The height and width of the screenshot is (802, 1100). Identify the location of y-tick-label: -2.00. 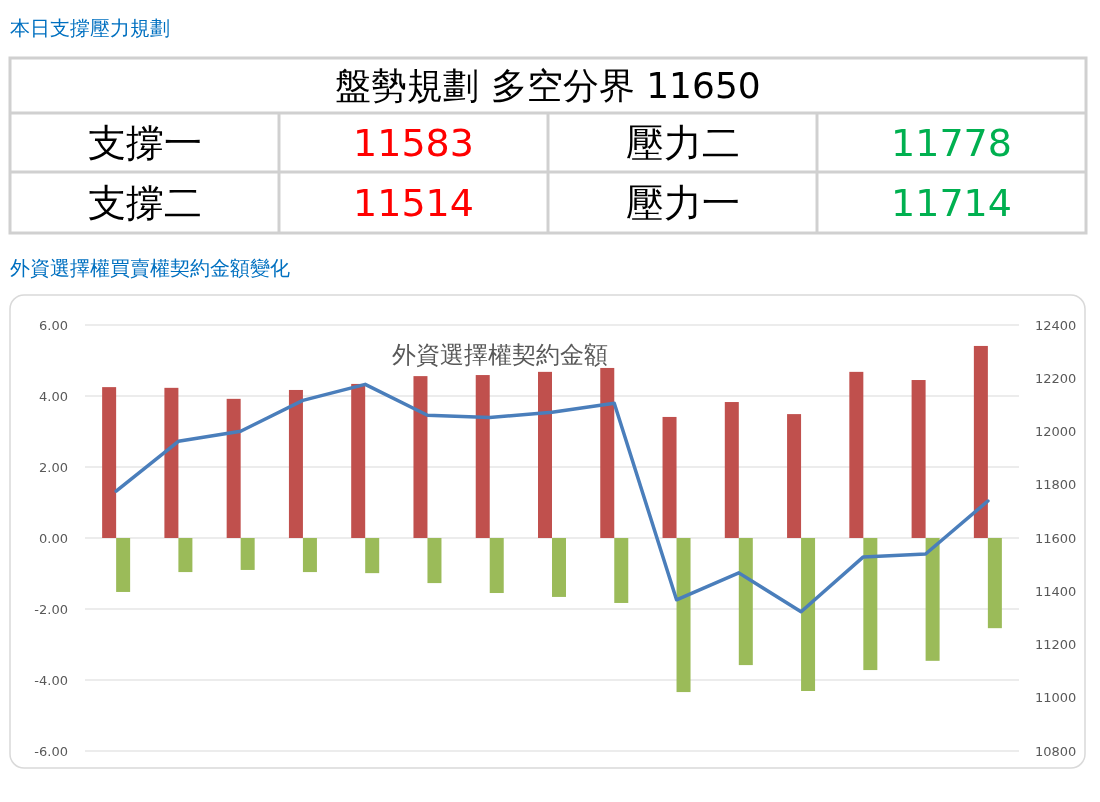
(51, 609).